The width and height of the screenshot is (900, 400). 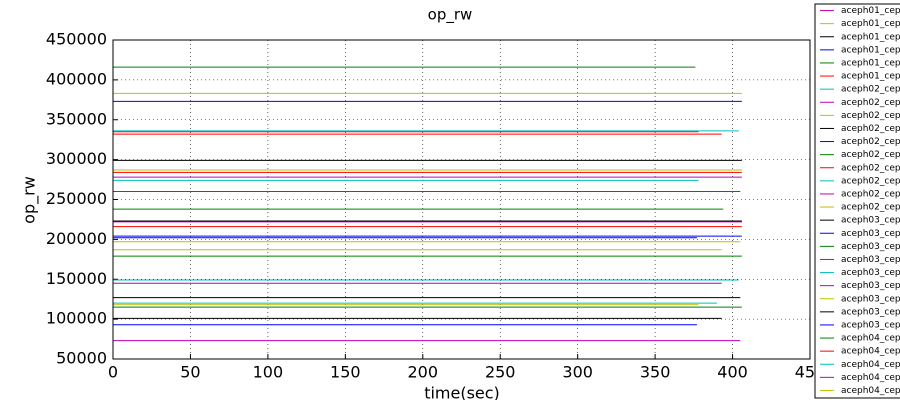 I want to click on y-tick-label: 250000, so click(x=76, y=198).